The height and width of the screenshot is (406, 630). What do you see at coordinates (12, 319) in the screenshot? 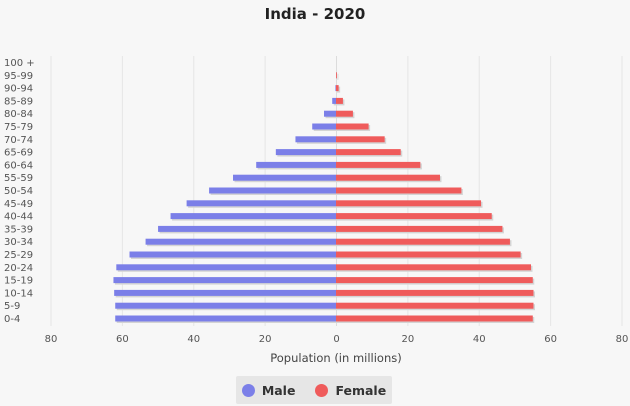
I see `y-category-label: 0-4` at bounding box center [12, 319].